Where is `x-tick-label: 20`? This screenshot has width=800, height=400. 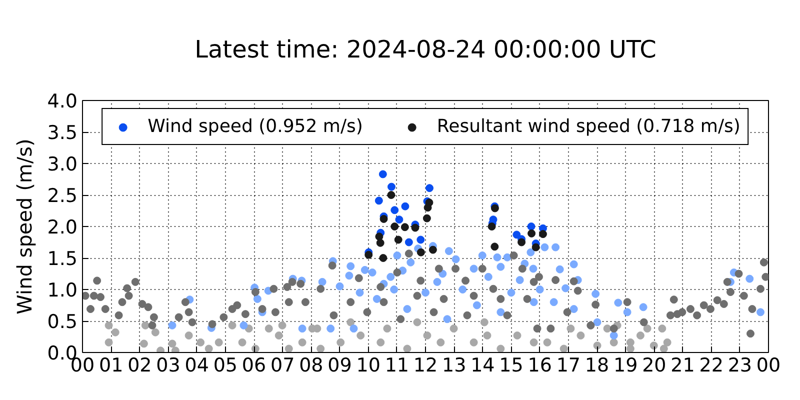
x-tick-label: 20 is located at coordinates (654, 365).